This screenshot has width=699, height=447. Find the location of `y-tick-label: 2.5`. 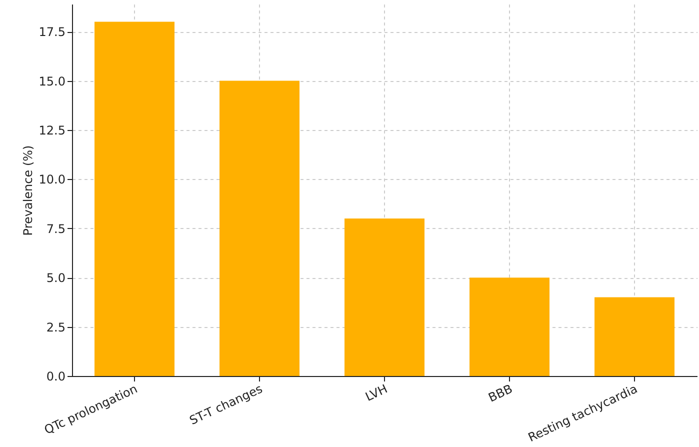

y-tick-label: 2.5 is located at coordinates (56, 327).